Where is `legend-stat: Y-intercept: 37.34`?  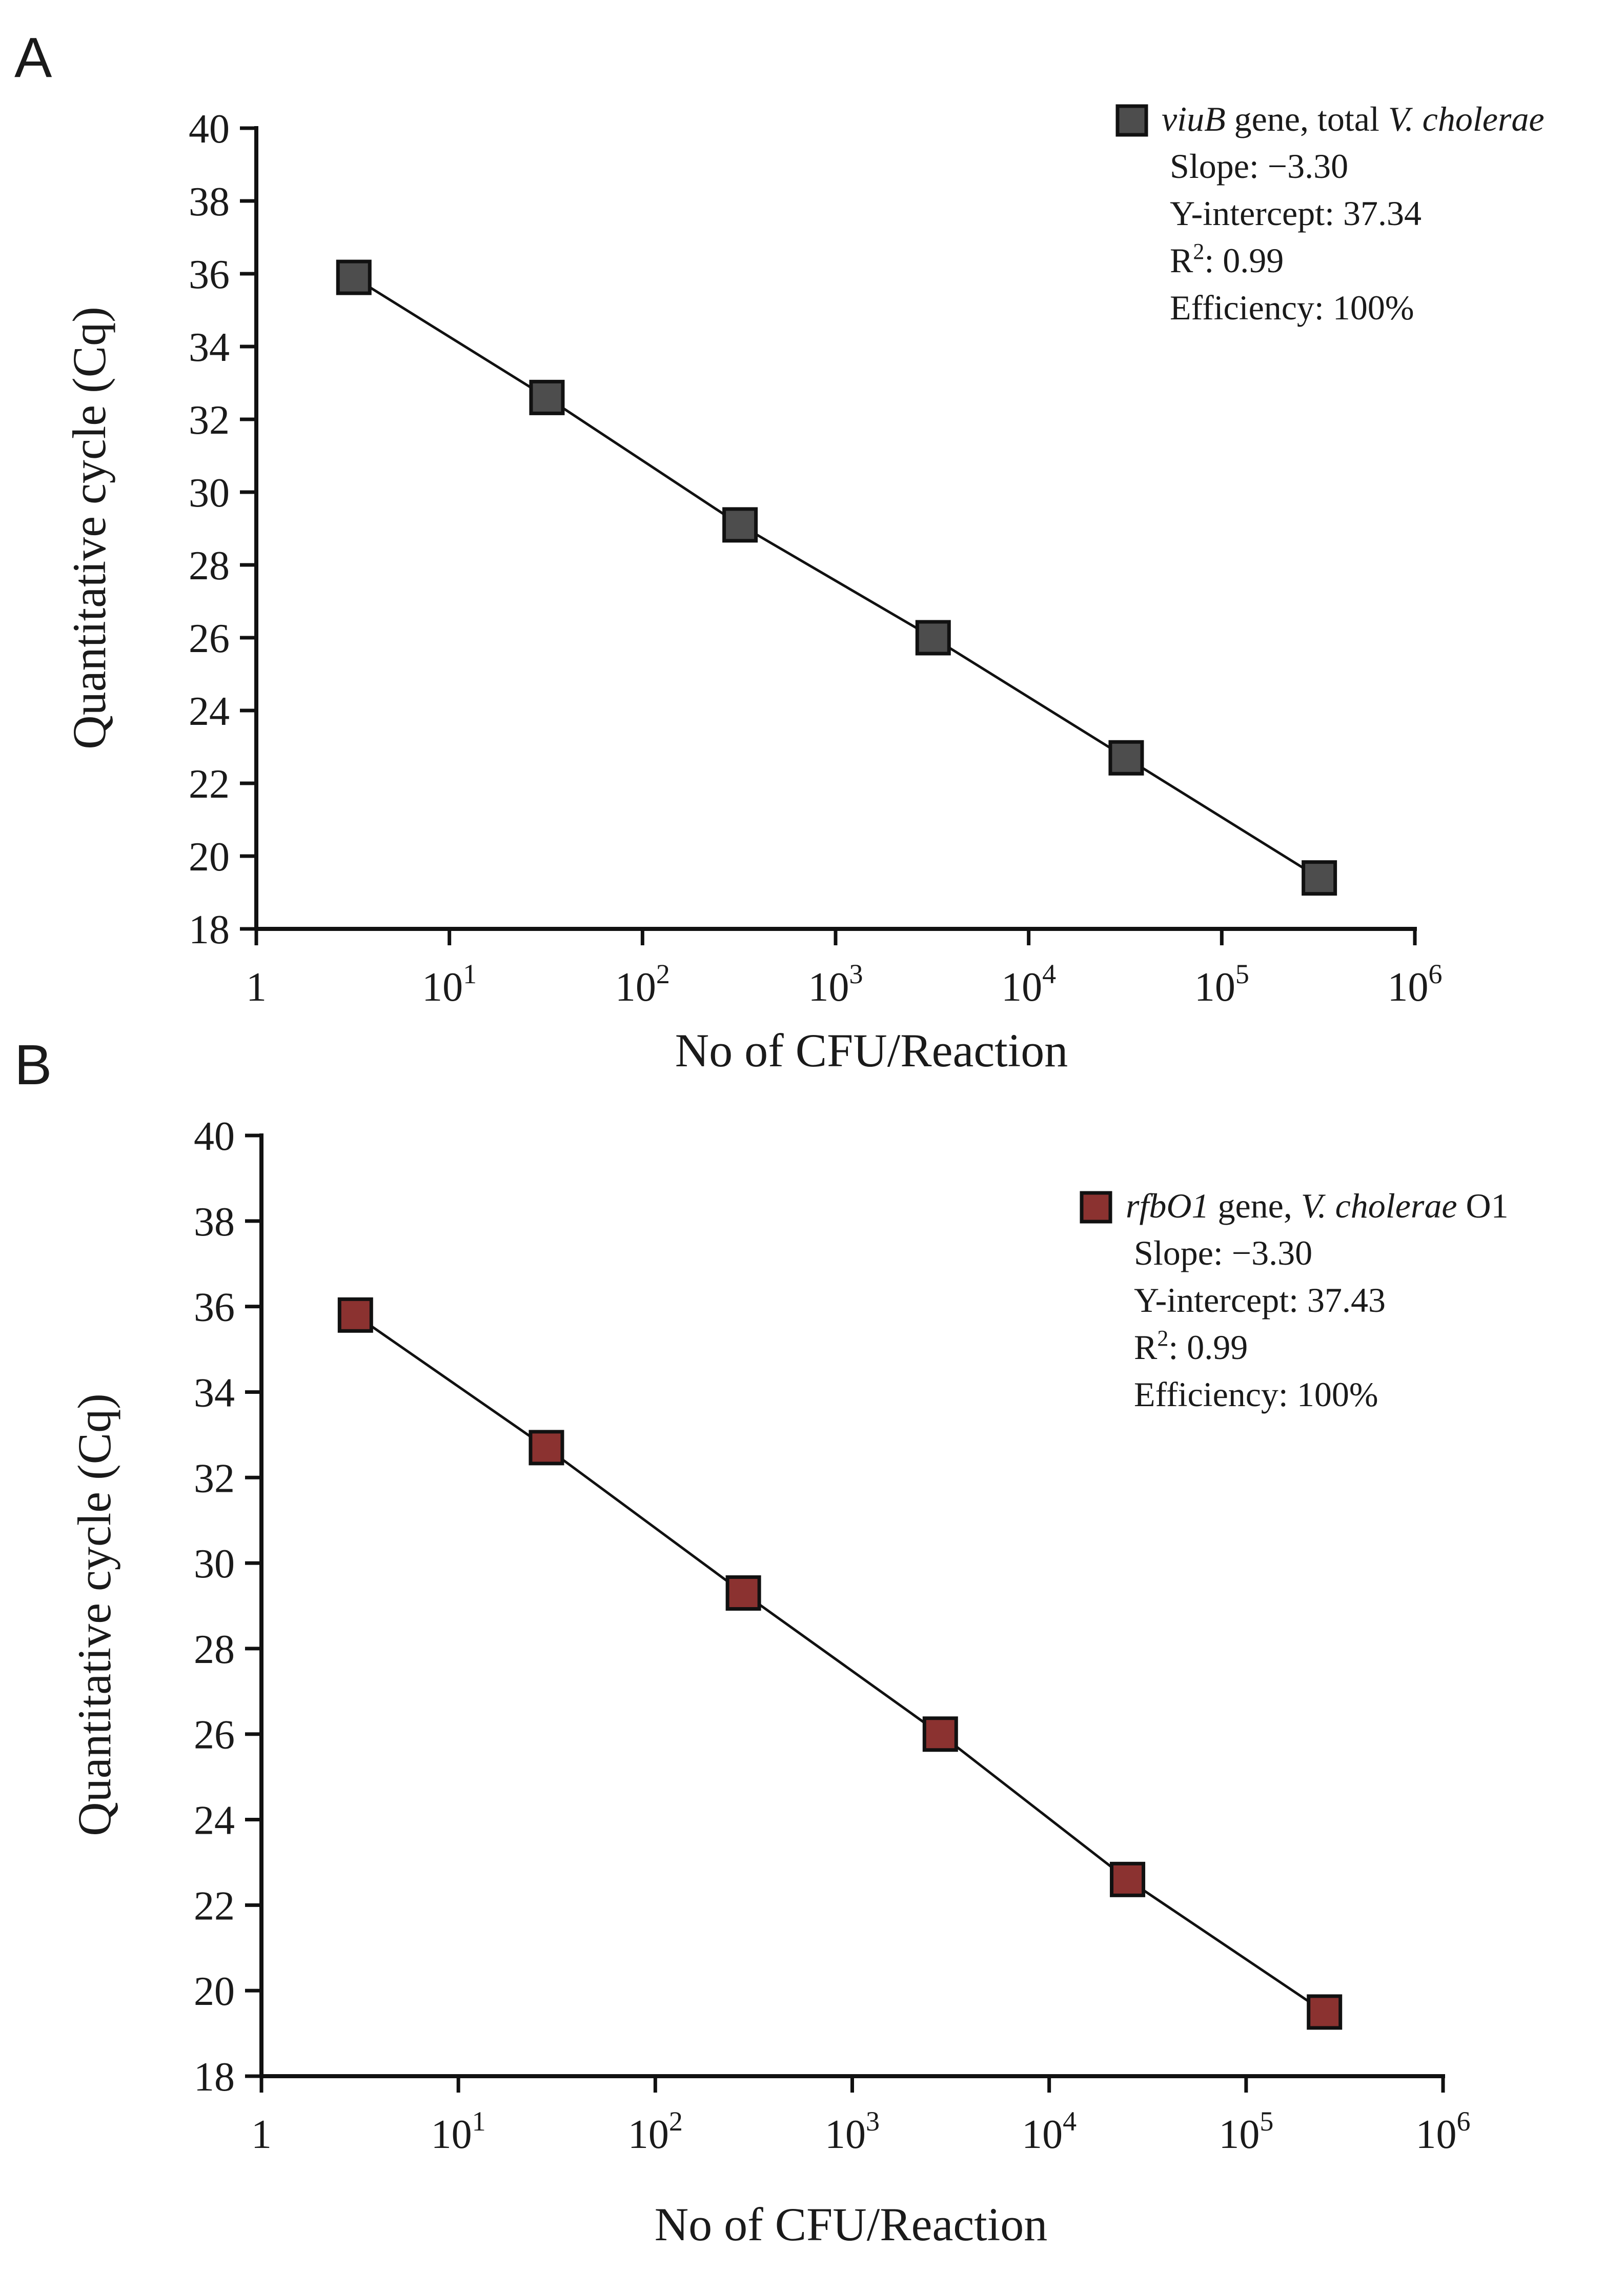 legend-stat: Y-intercept: 37.34 is located at coordinates (1296, 213).